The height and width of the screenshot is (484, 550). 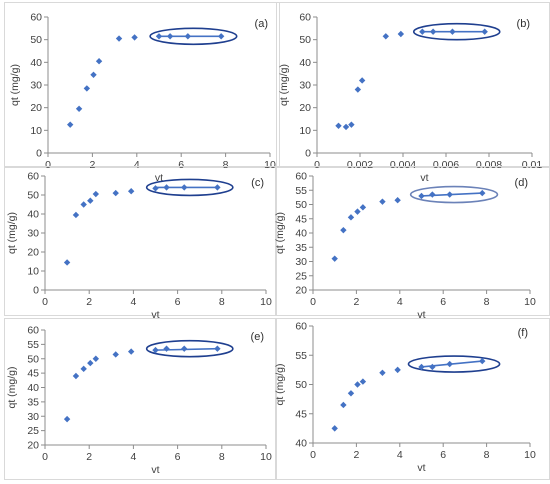 I want to click on panel-label: (e), so click(x=257, y=337).